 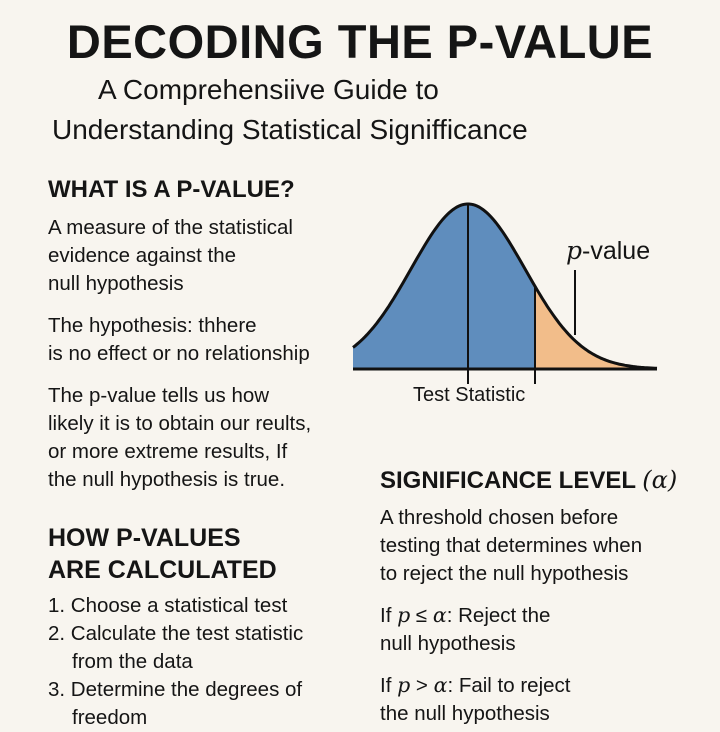 I want to click on heading-line: HOW P-VALUES, so click(x=144, y=538).